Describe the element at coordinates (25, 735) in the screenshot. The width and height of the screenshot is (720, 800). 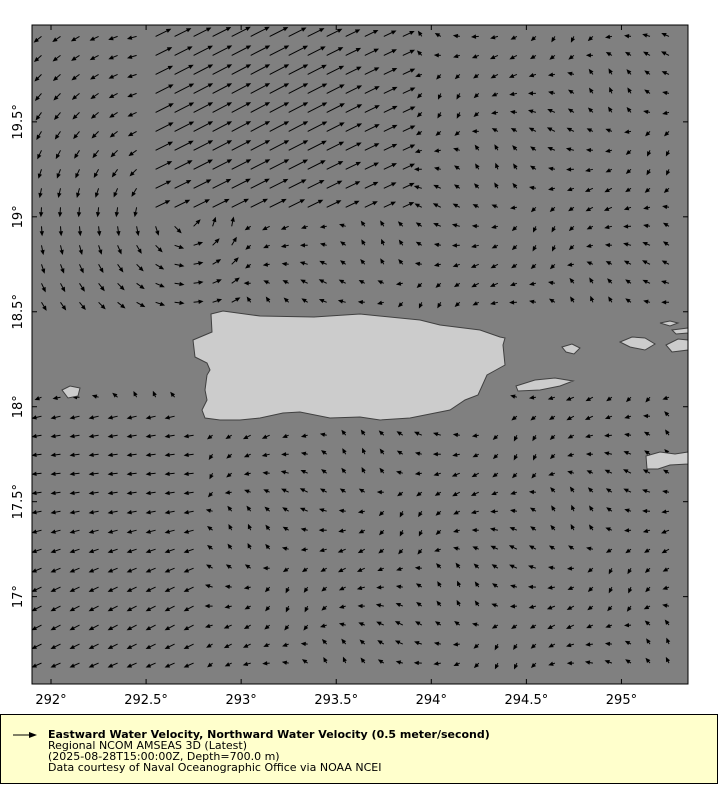
I see `arrow-right-icon` at that location.